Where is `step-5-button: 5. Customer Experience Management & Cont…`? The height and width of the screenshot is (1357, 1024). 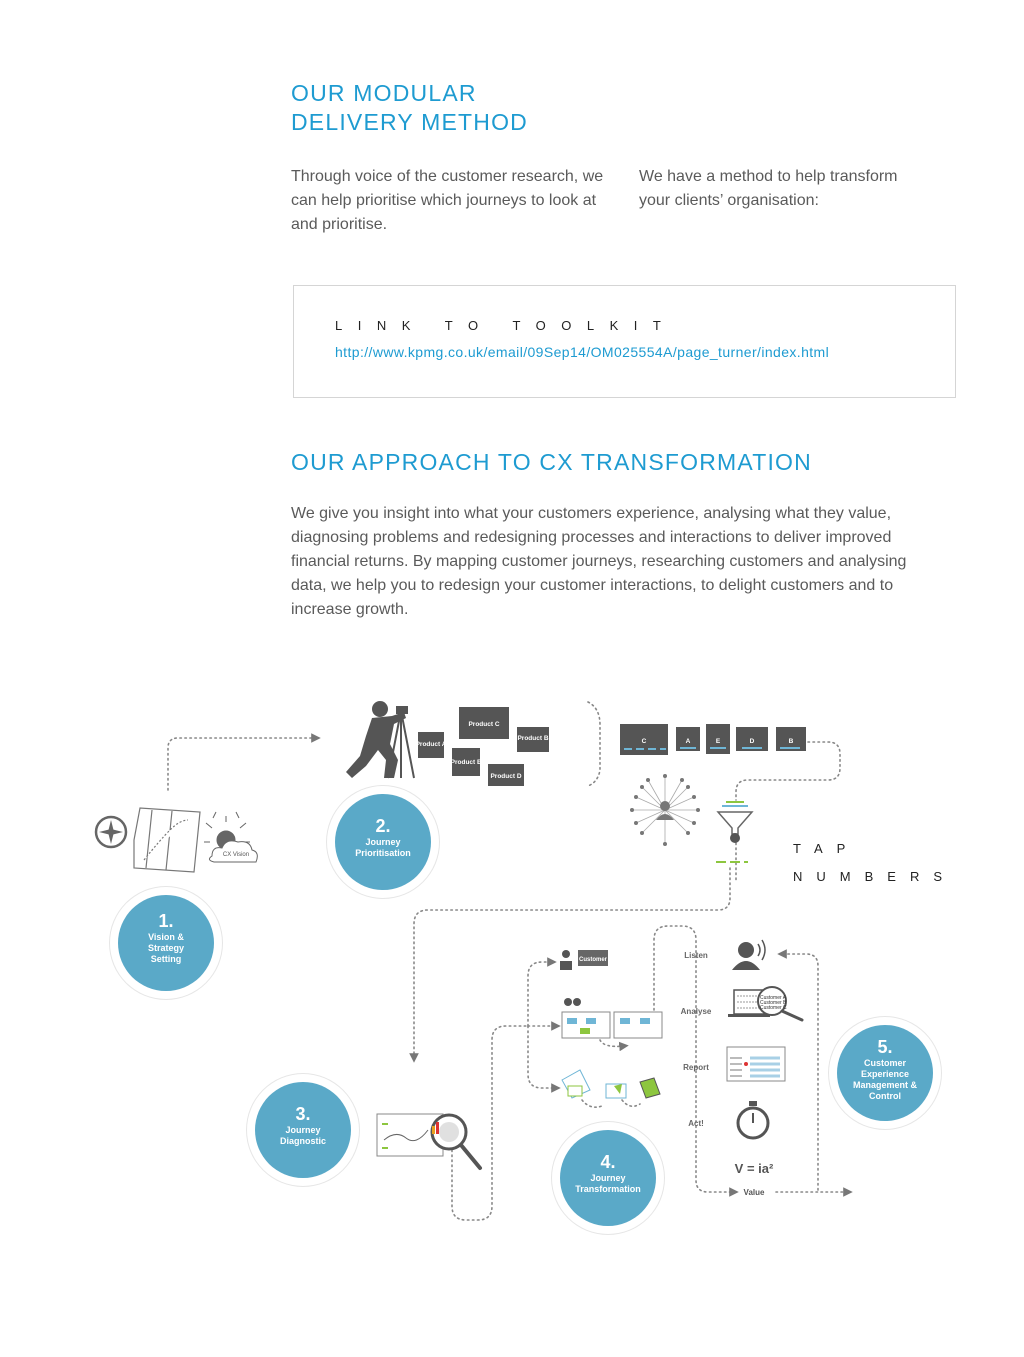 step-5-button: 5. Customer Experience Management & Cont… is located at coordinates (885, 1073).